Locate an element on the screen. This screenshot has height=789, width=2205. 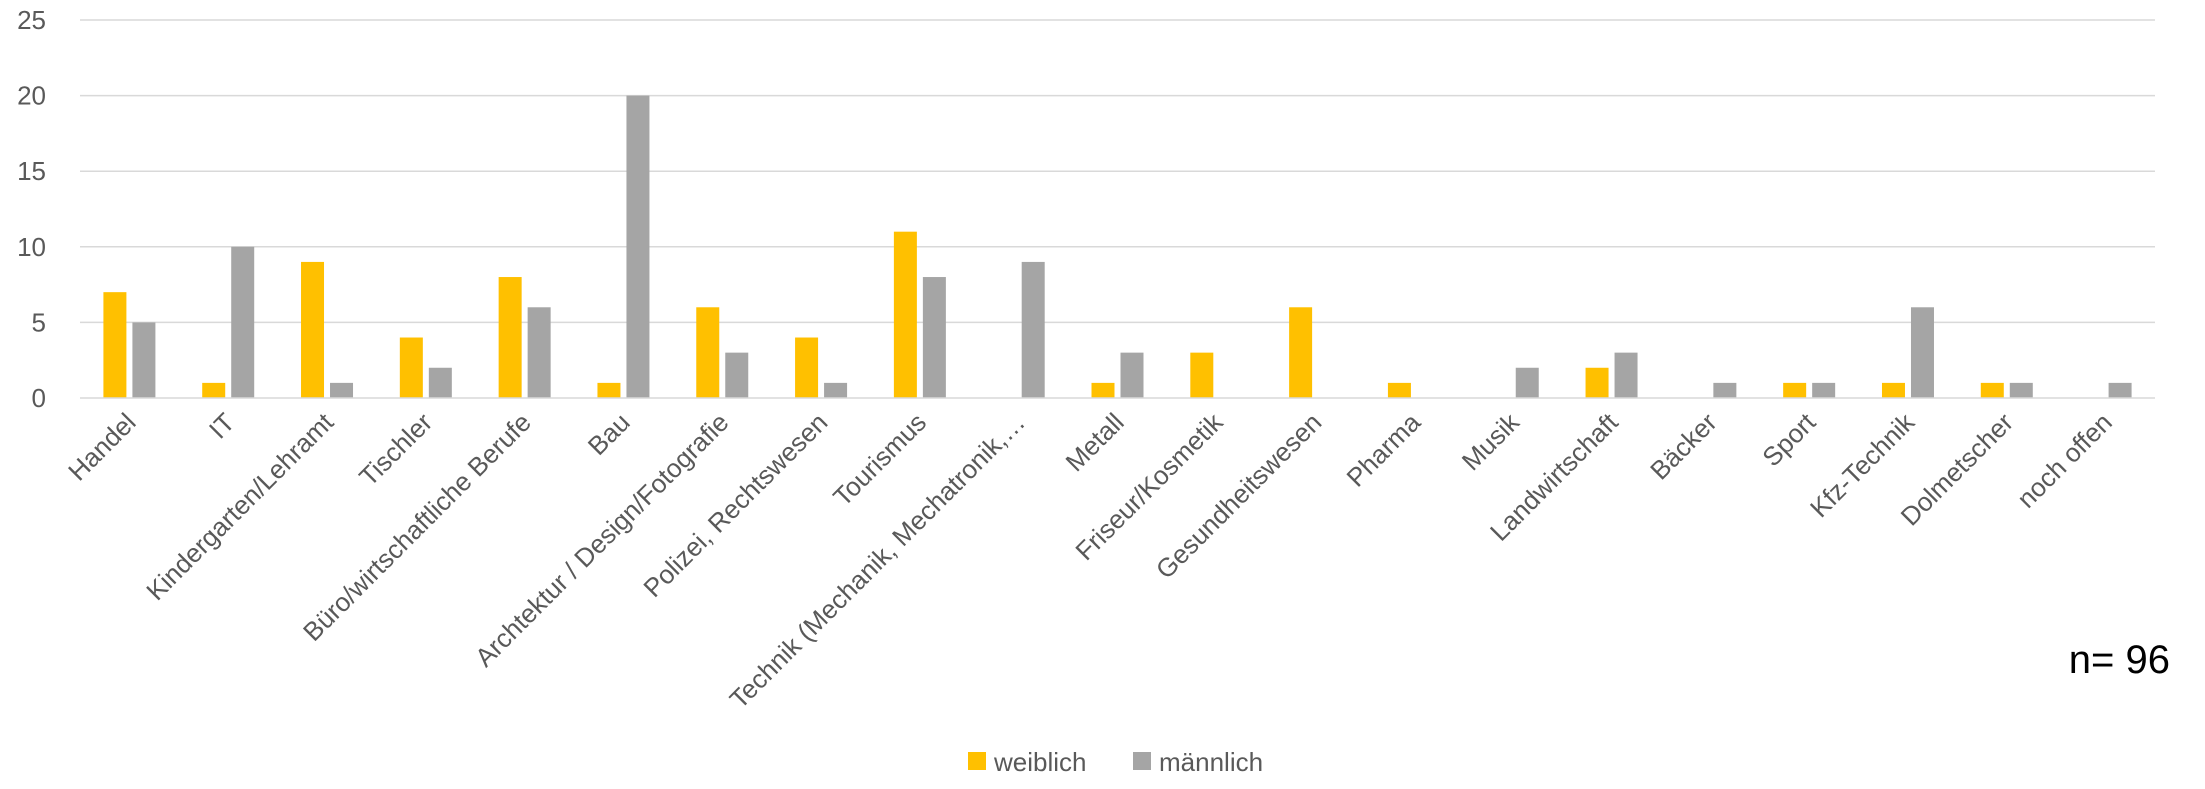
x-category-label: Pharma is located at coordinates (1384, 450).